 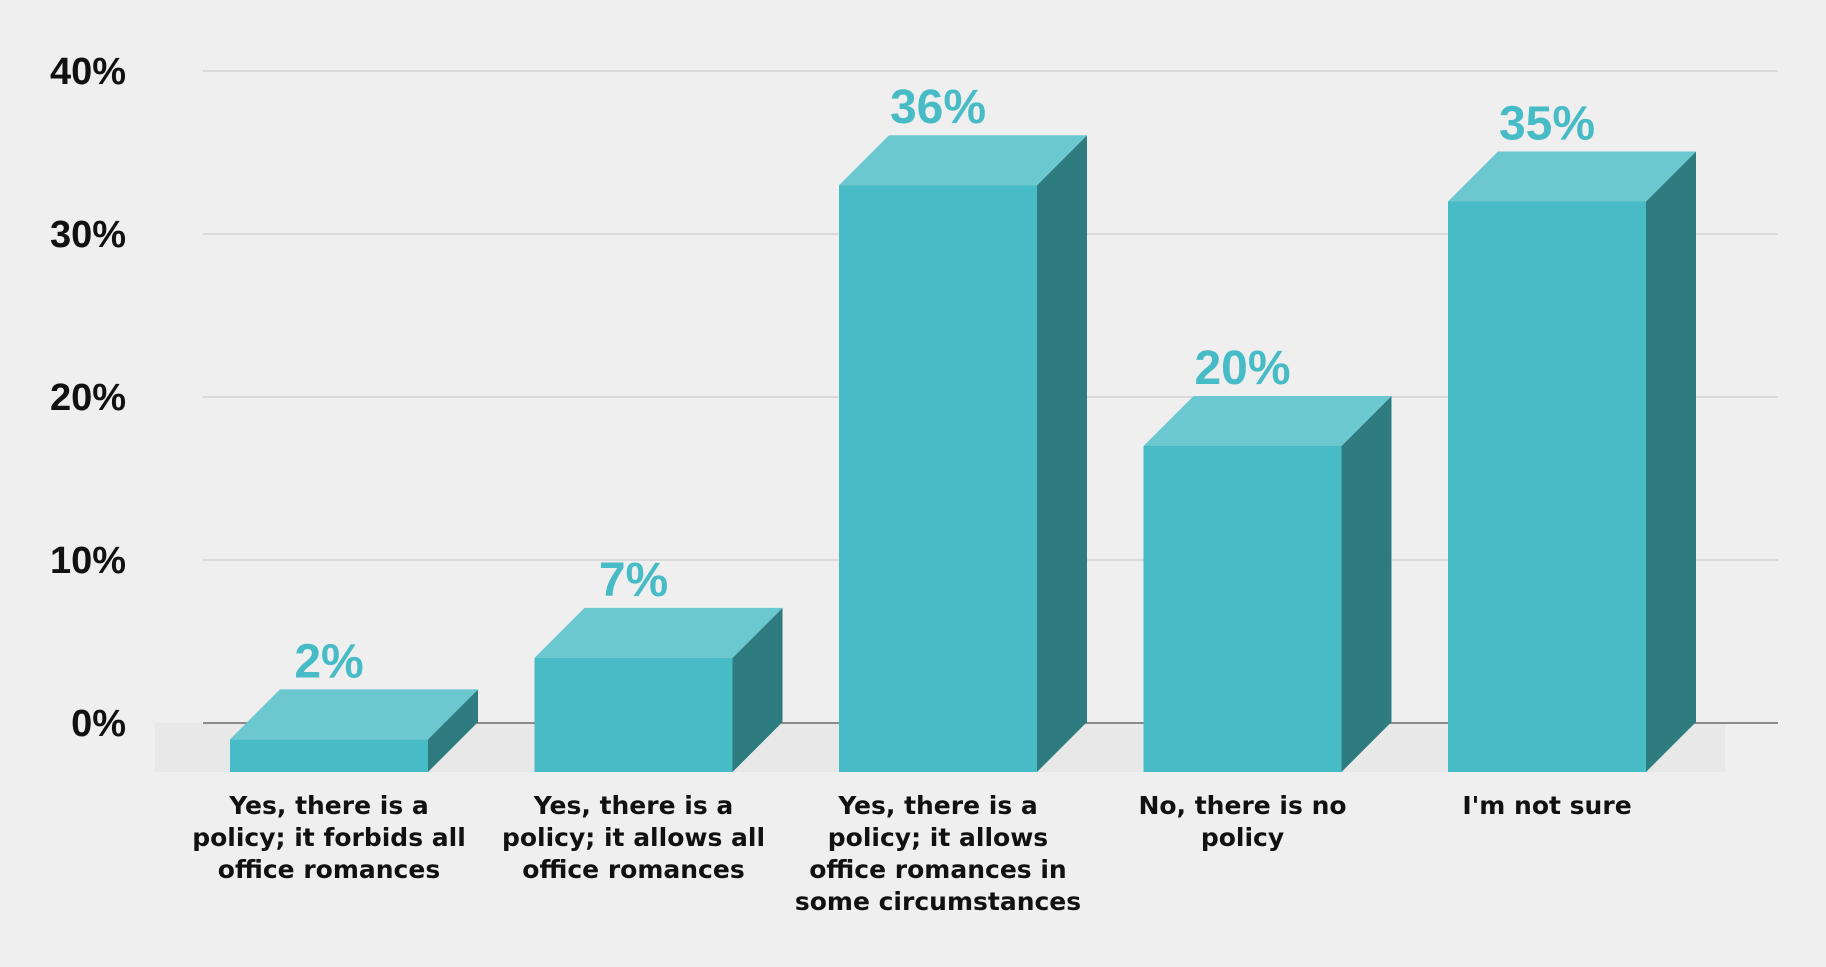 What do you see at coordinates (1242, 368) in the screenshot?
I see `value-label: 20%` at bounding box center [1242, 368].